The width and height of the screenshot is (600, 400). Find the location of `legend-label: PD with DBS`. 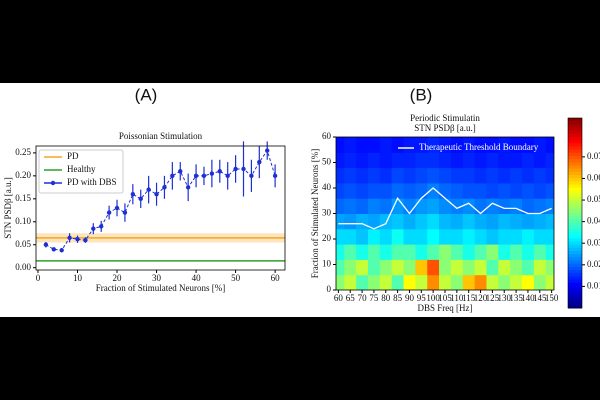

legend-label: PD with DBS is located at coordinates (92, 182).